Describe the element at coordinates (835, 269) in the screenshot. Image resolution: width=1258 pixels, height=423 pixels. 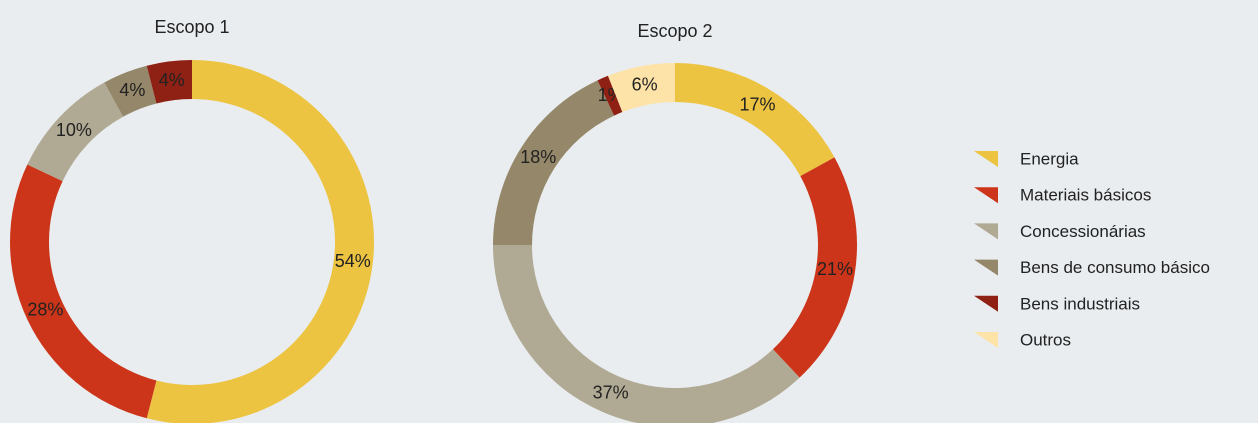
I see `data-label: 21%` at that location.